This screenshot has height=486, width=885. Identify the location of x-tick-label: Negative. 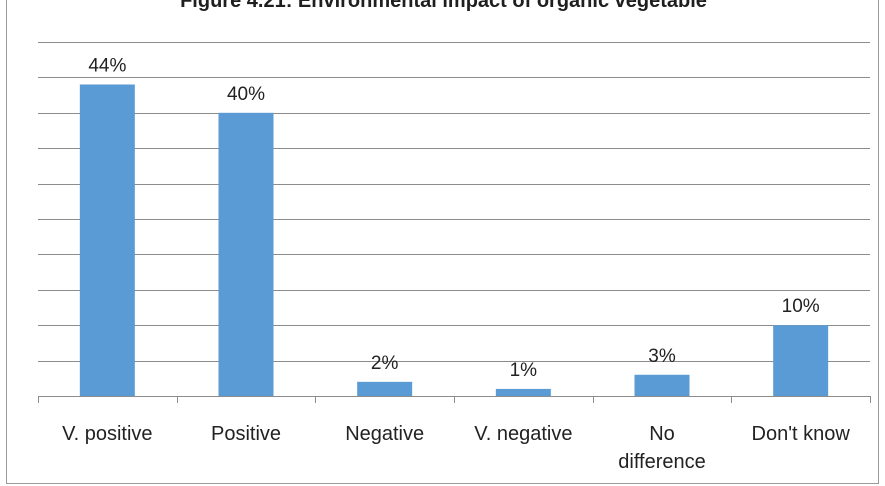
(384, 434).